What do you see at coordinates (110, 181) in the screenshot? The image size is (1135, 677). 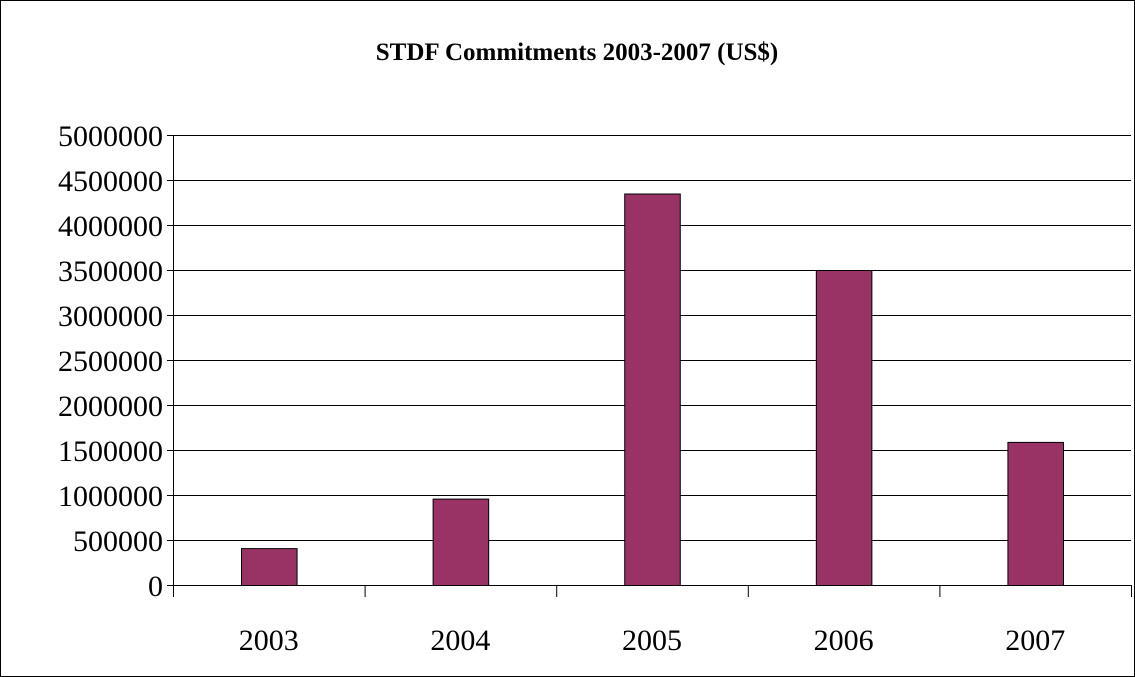 I see `y-tick-label: 4500000` at bounding box center [110, 181].